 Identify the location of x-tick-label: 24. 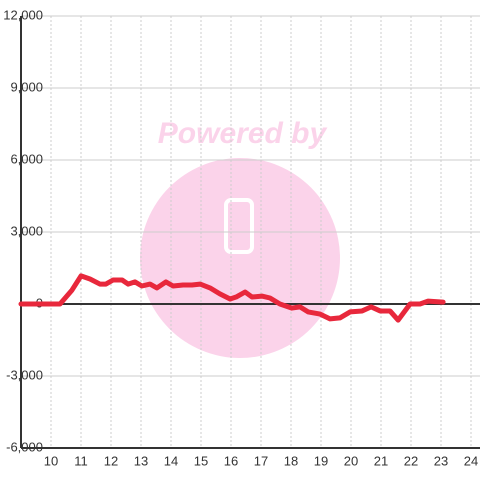
(471, 460).